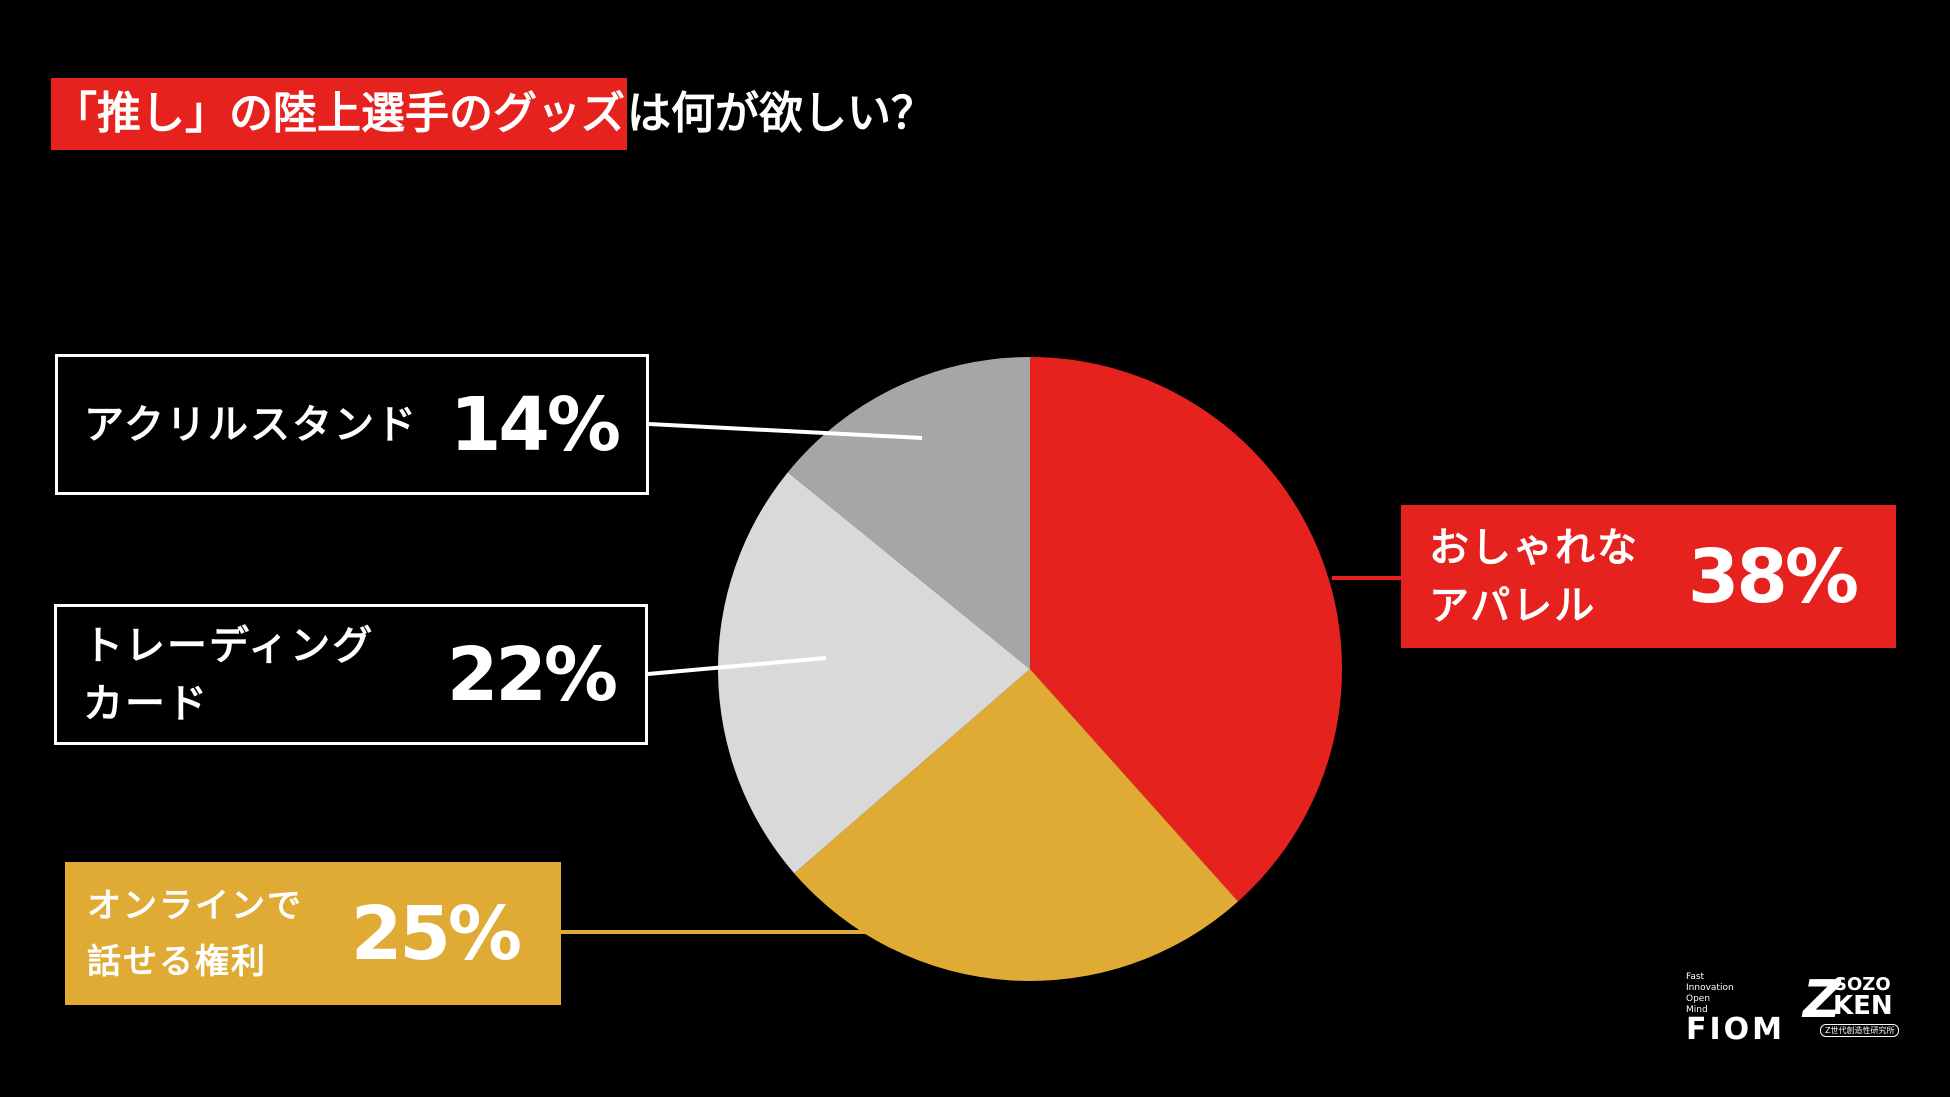  Describe the element at coordinates (1736, 1029) in the screenshot. I see `fiom-logo: FIOM` at that location.